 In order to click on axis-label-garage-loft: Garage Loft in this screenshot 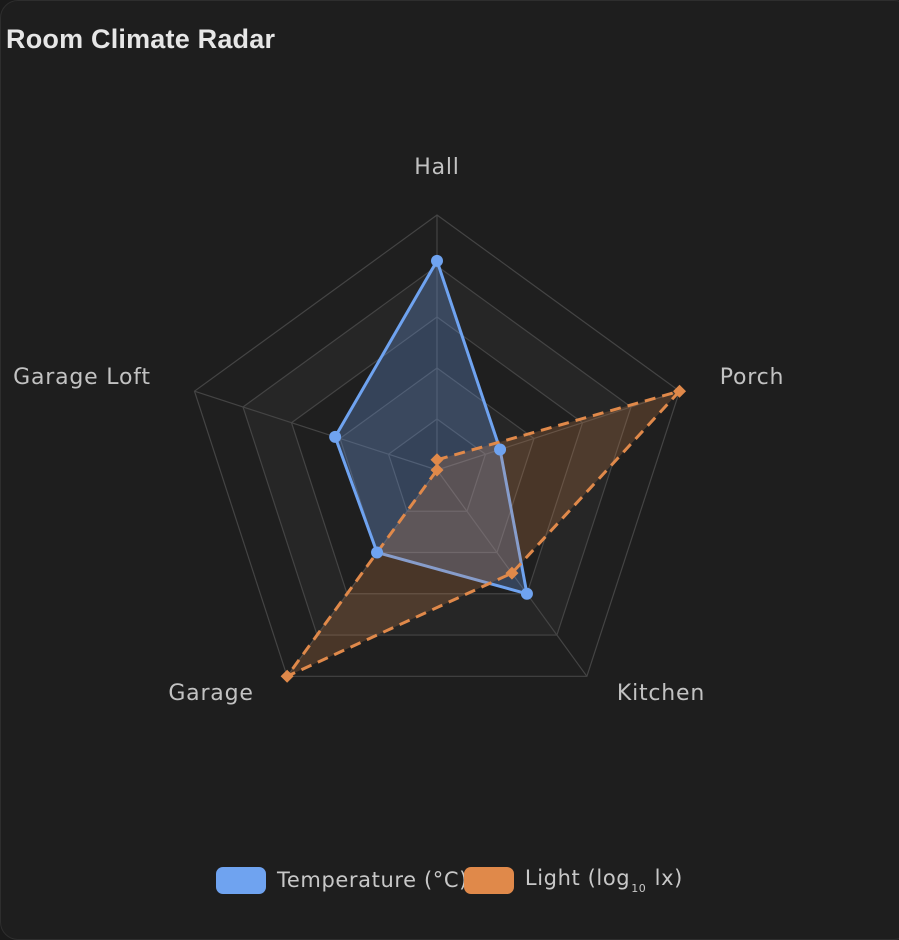, I will do `click(82, 377)`.